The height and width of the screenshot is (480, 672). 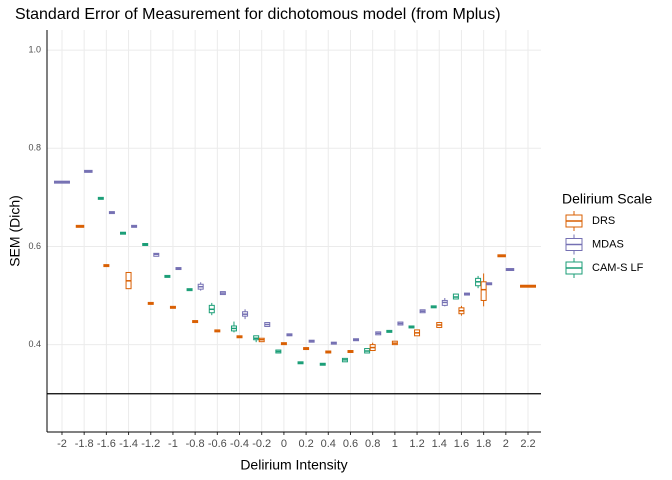 I want to click on x-tick-label: 1, so click(x=395, y=444).